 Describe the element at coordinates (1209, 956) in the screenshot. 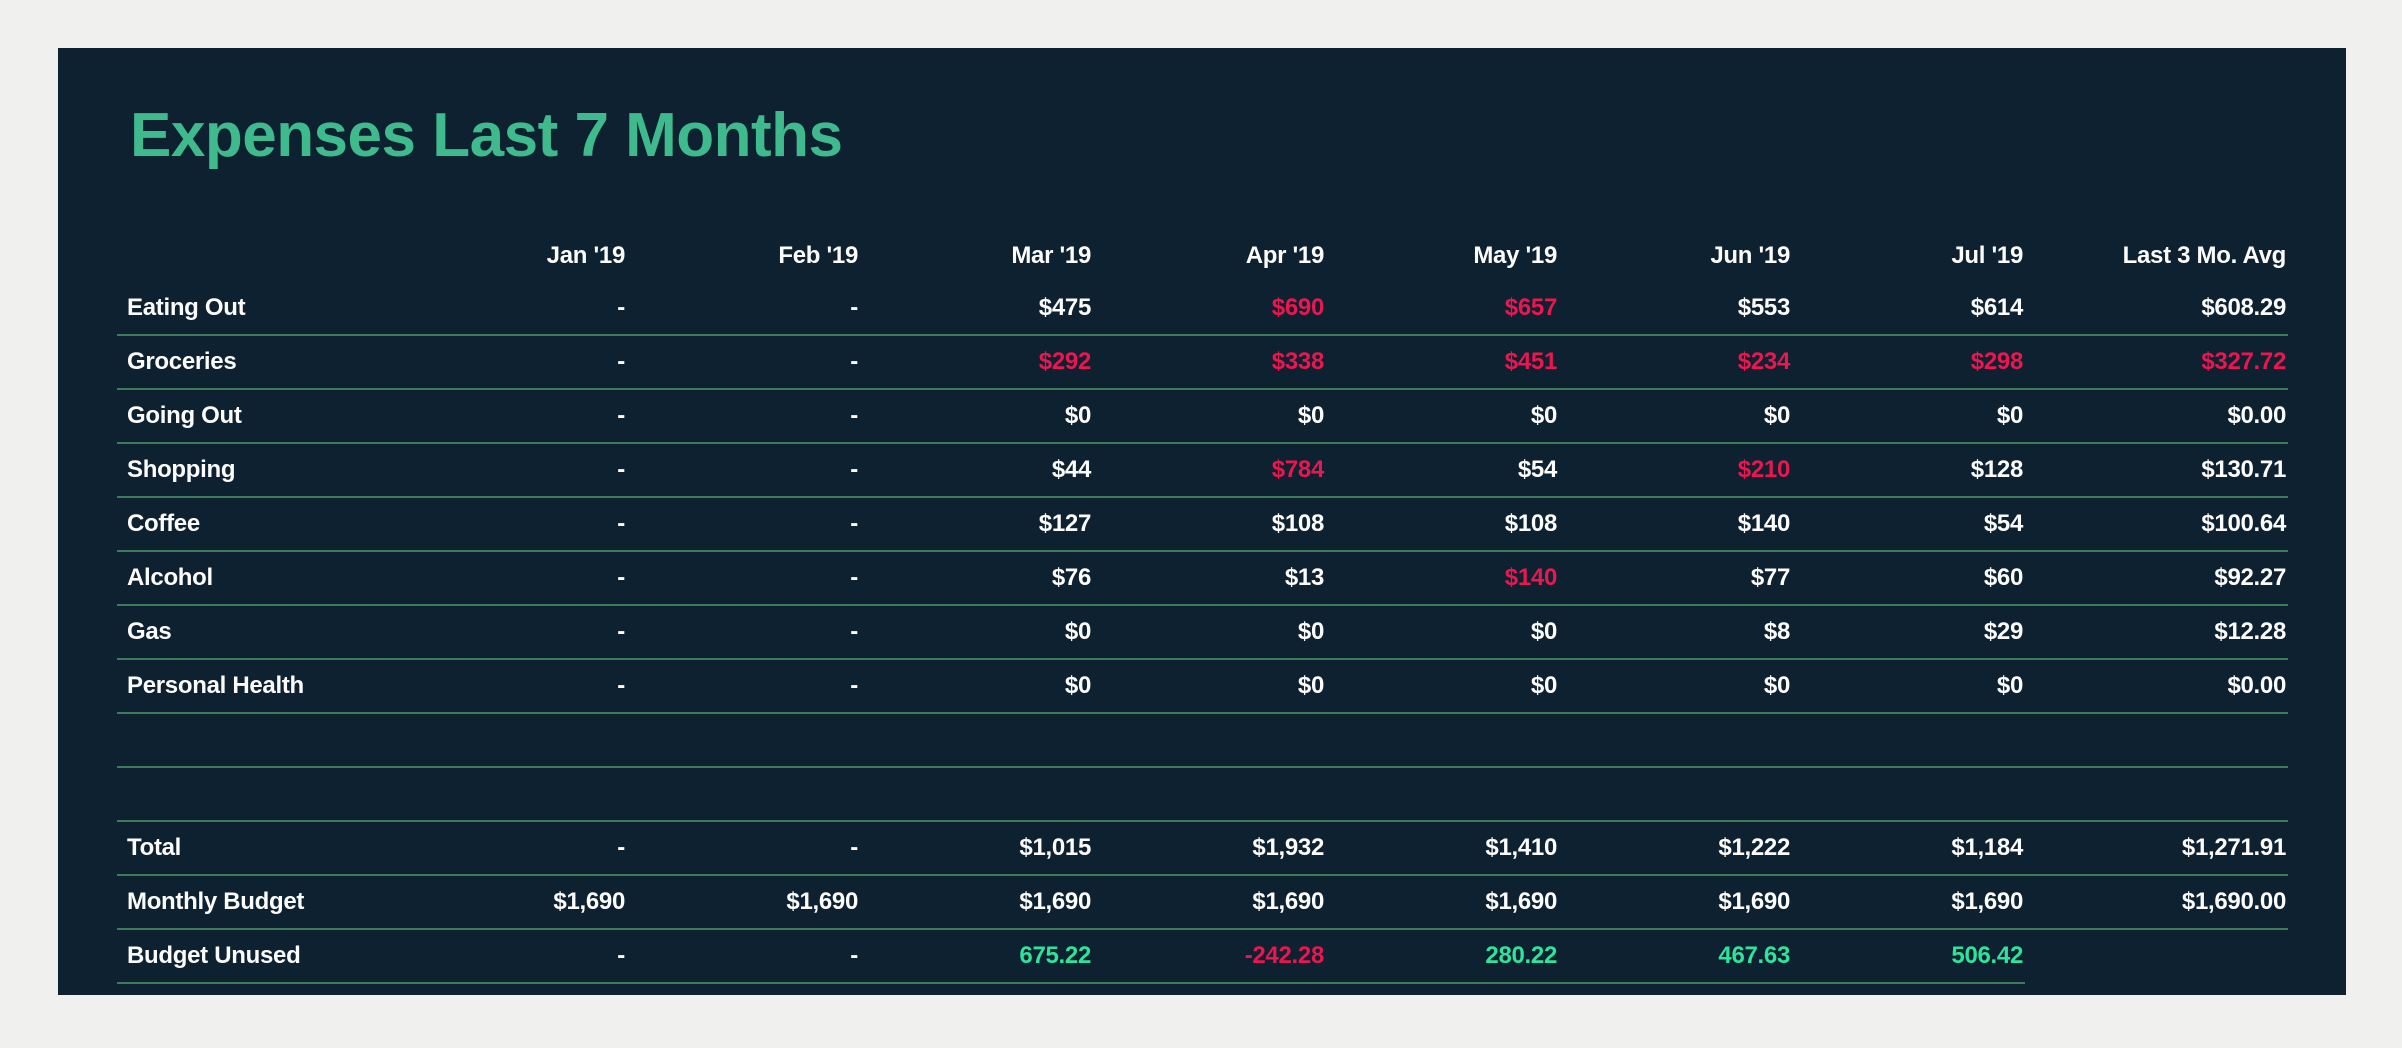

I see `value-cell: -242.28` at that location.